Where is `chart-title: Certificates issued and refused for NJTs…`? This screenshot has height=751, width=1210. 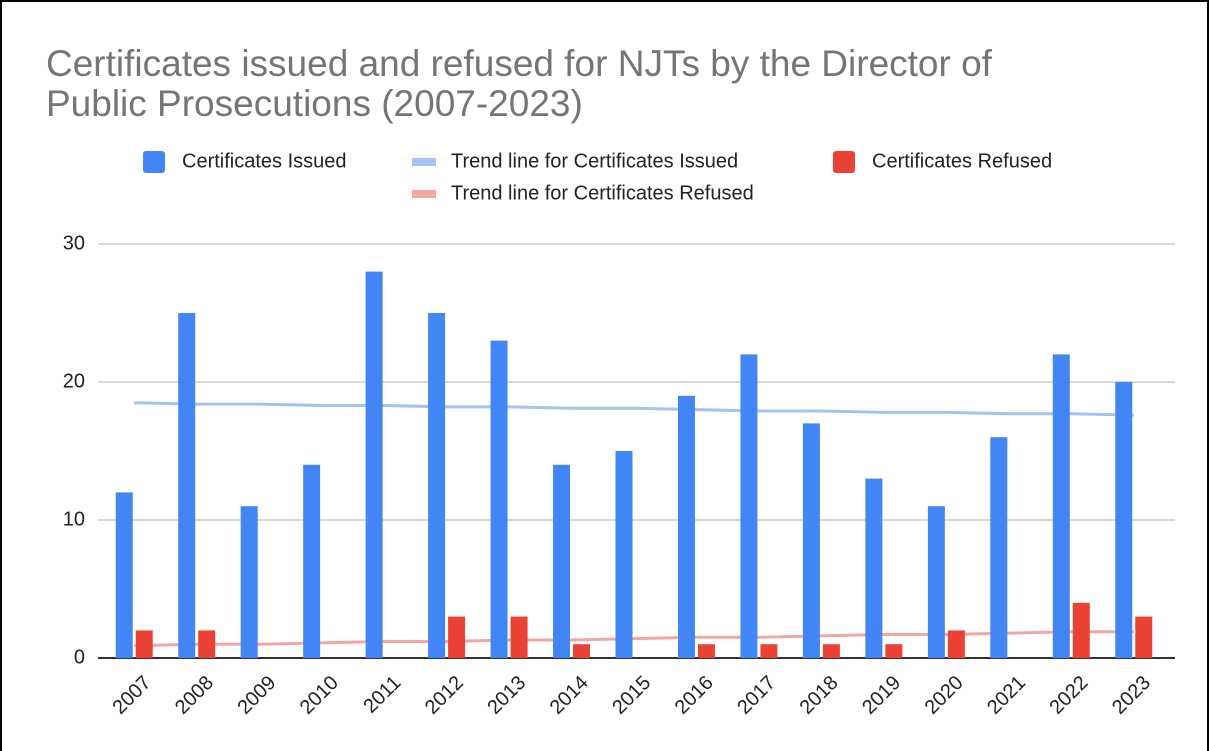
chart-title: Certificates issued and refused for NJTs… is located at coordinates (519, 63).